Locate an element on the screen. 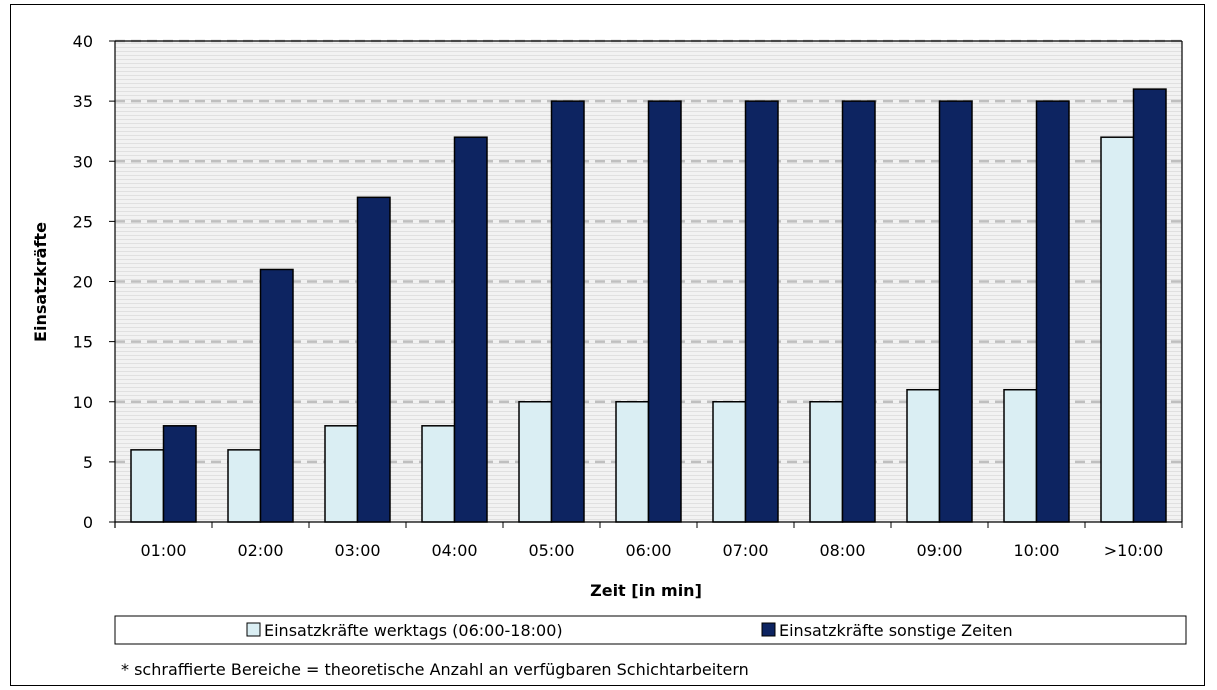 Image resolution: width=1217 pixels, height=690 pixels. legend-swatch-werktags is located at coordinates (253, 629).